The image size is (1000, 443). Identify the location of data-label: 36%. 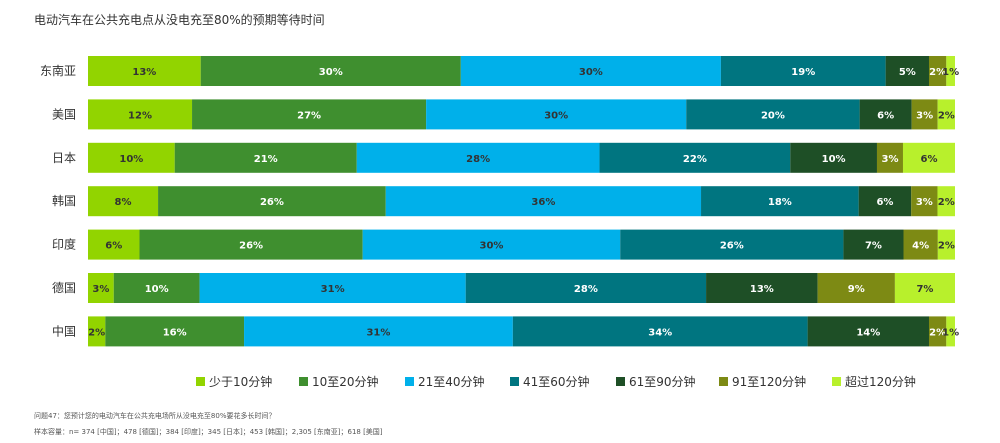
(543, 202).